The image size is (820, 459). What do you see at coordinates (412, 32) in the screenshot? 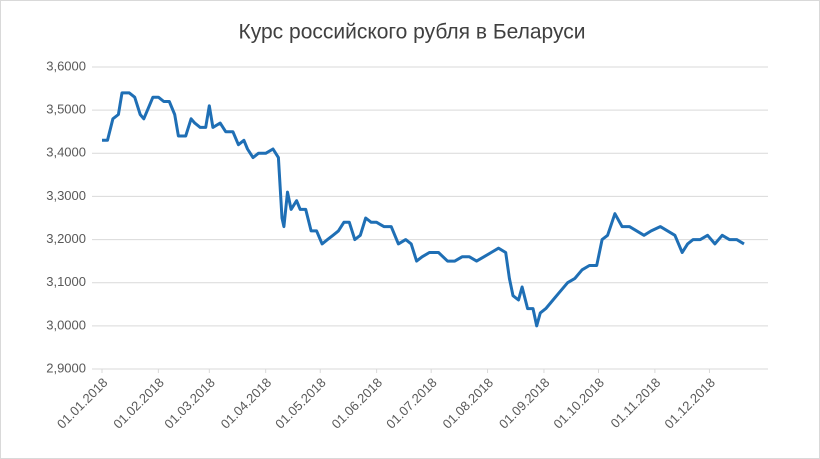
I see `chart-title: Курс российского рубля в Беларуси` at bounding box center [412, 32].